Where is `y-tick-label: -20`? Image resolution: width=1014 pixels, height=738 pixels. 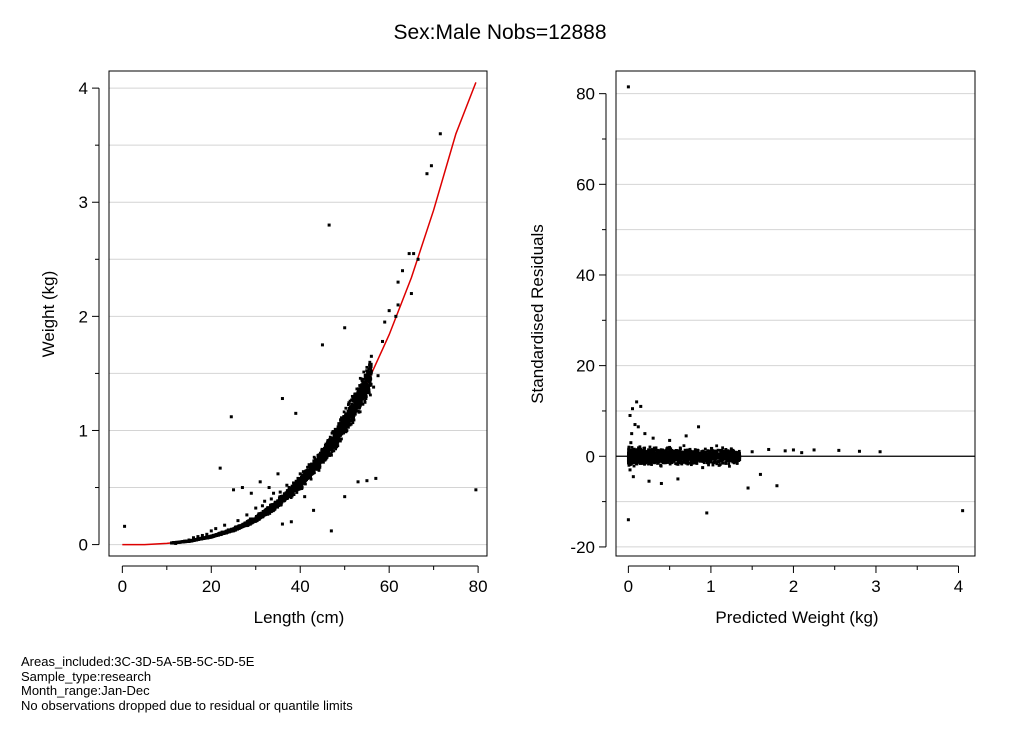
y-tick-label: -20 is located at coordinates (582, 547).